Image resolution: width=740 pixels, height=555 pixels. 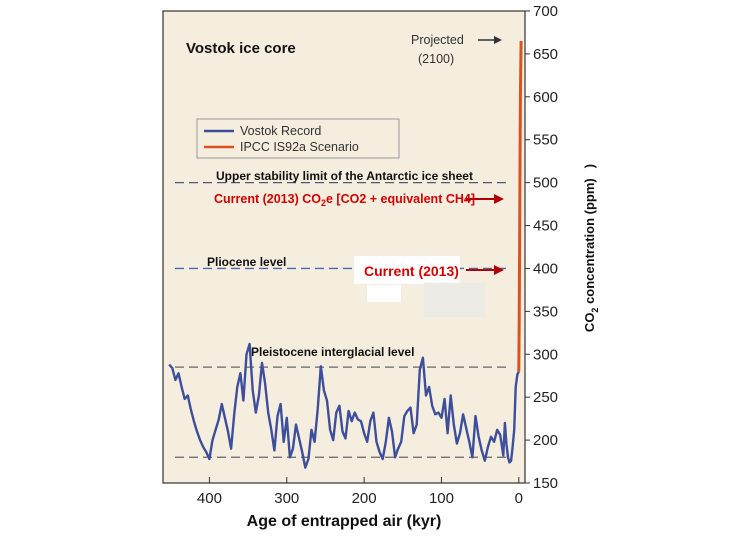 What do you see at coordinates (545, 311) in the screenshot?
I see `y-tick-label: 350` at bounding box center [545, 311].